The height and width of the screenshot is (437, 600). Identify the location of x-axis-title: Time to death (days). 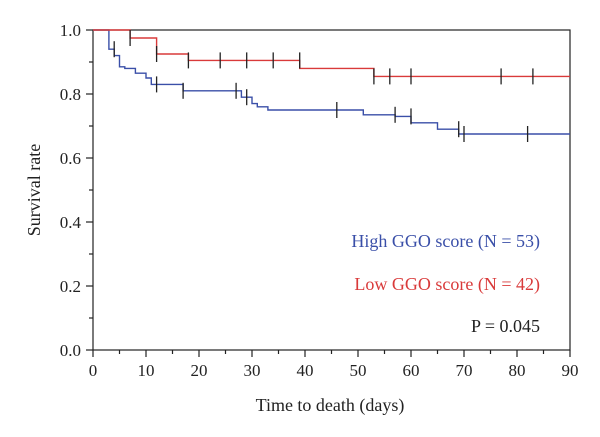
(330, 405).